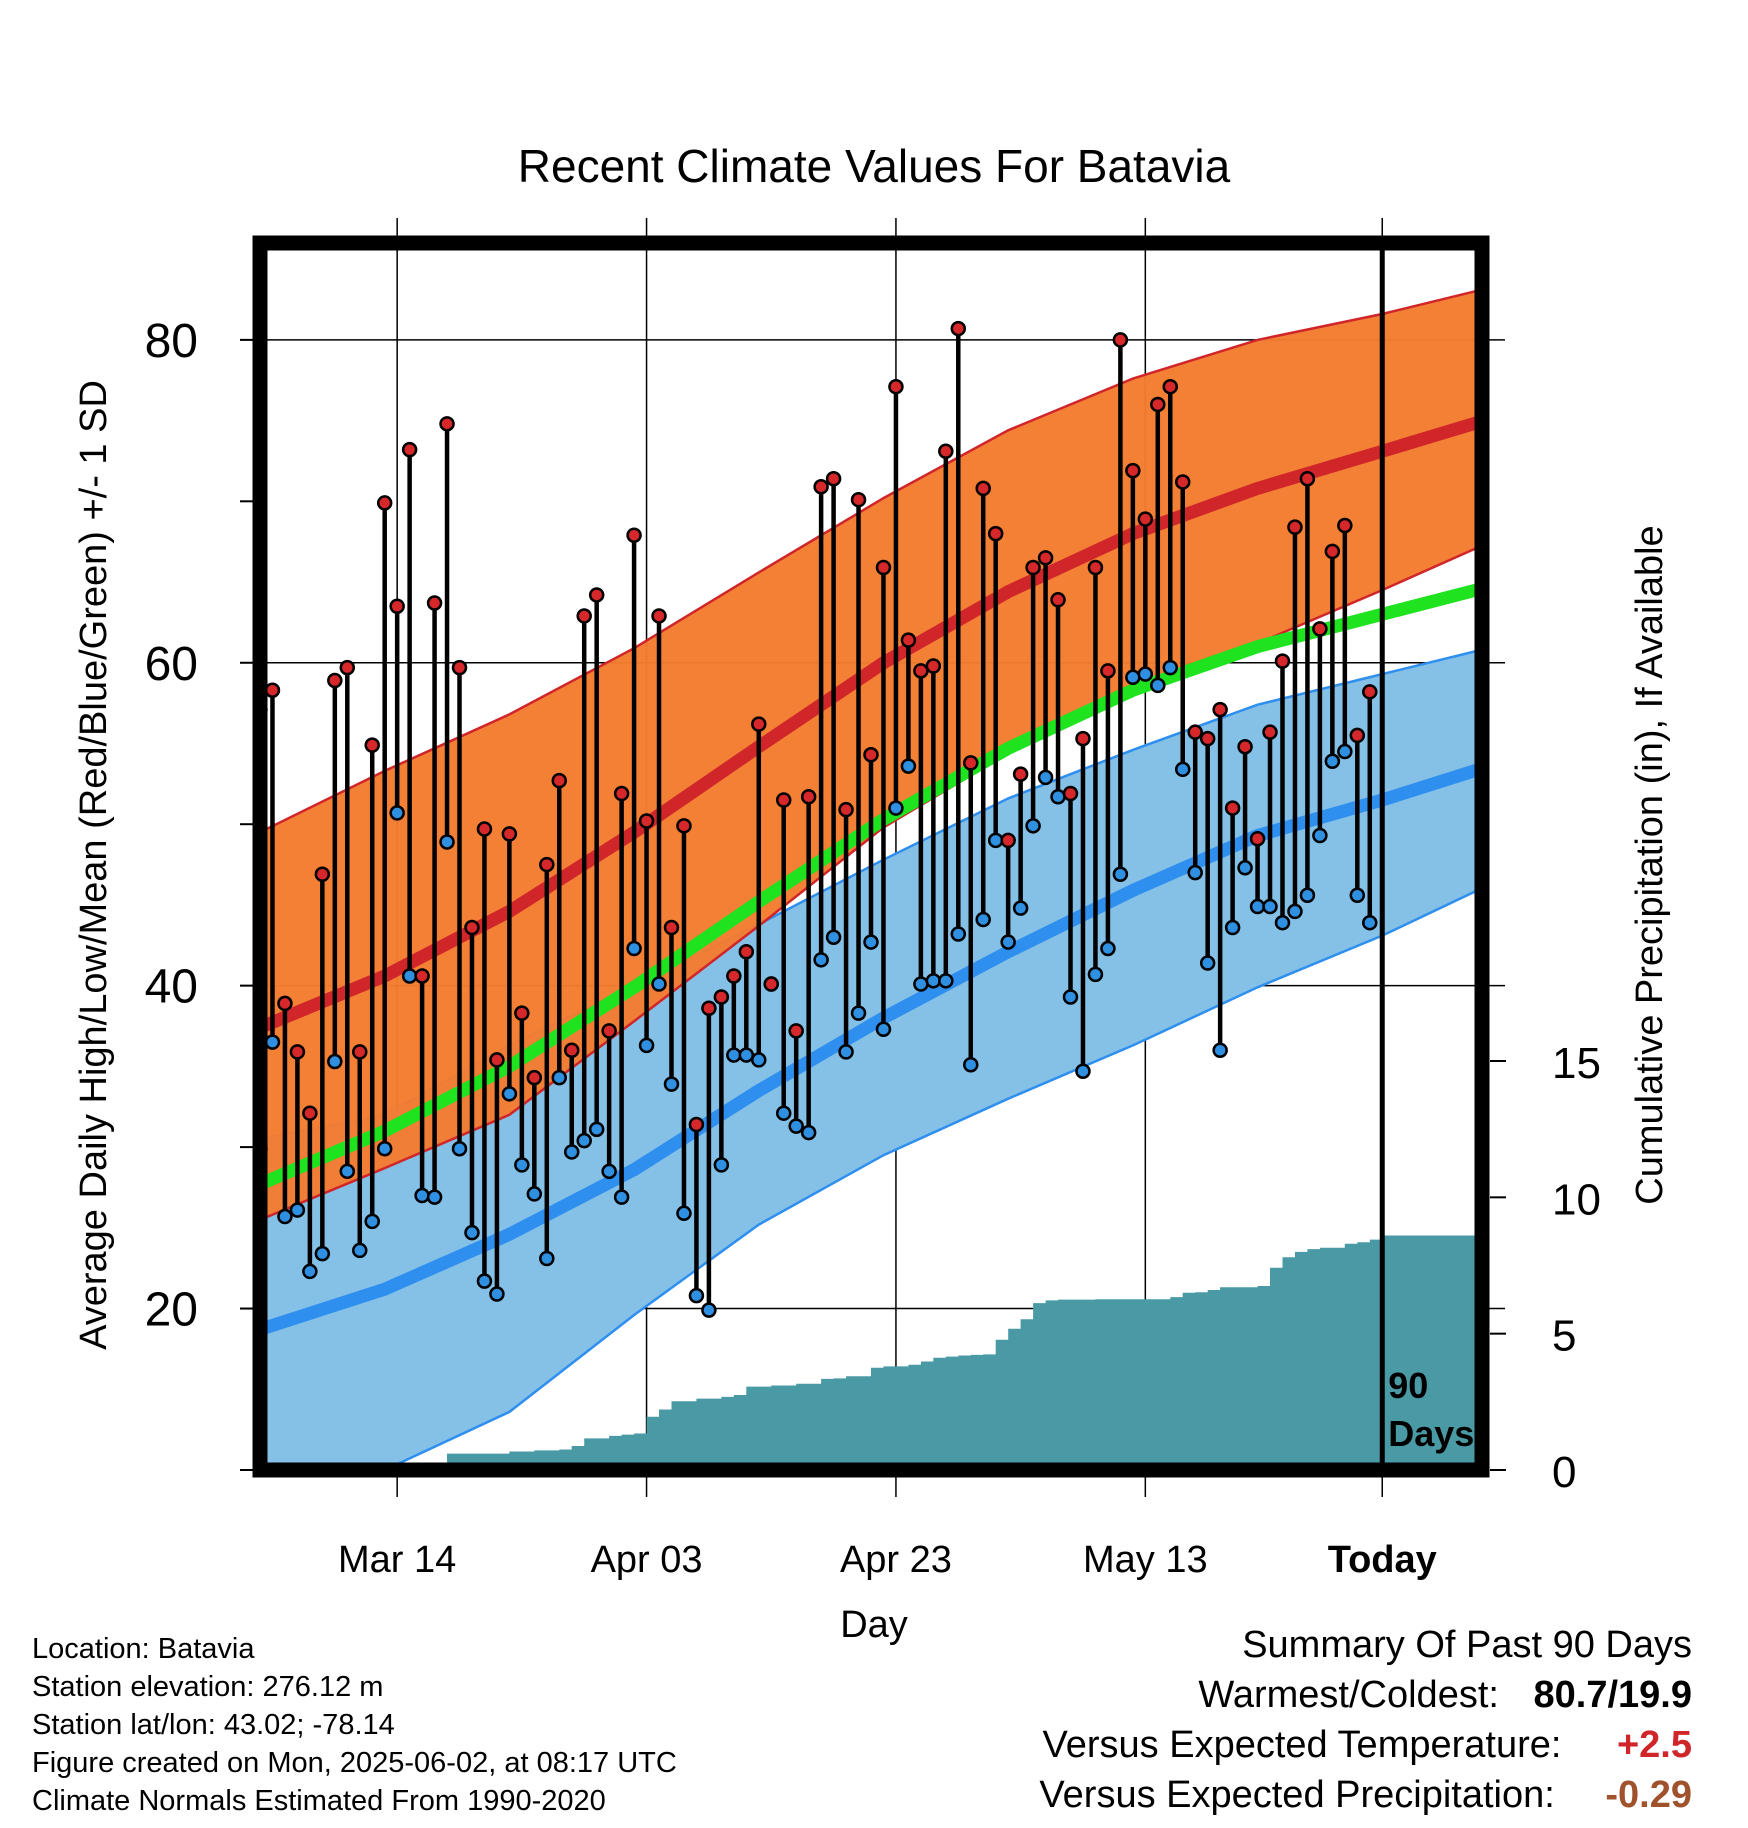 Image resolution: width=1748 pixels, height=1828 pixels. Describe the element at coordinates (1648, 1795) in the screenshot. I see `precip-value: -0.29` at that location.